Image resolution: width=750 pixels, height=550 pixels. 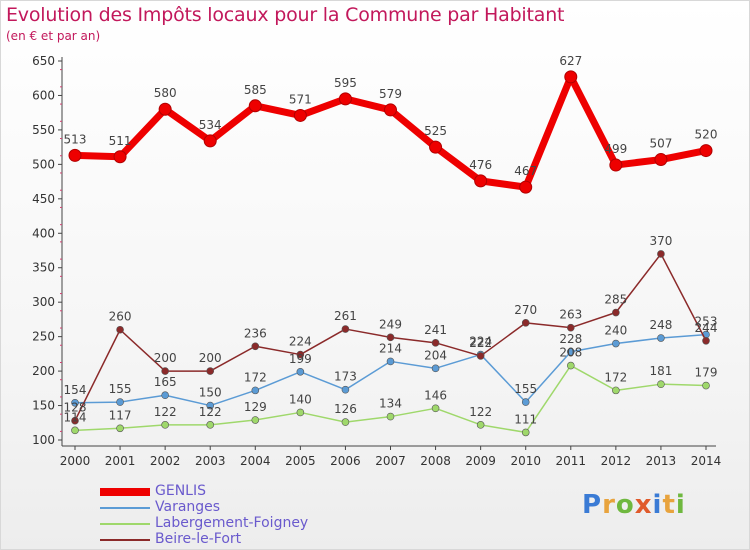 I want to click on data-label: 172, so click(x=255, y=377).